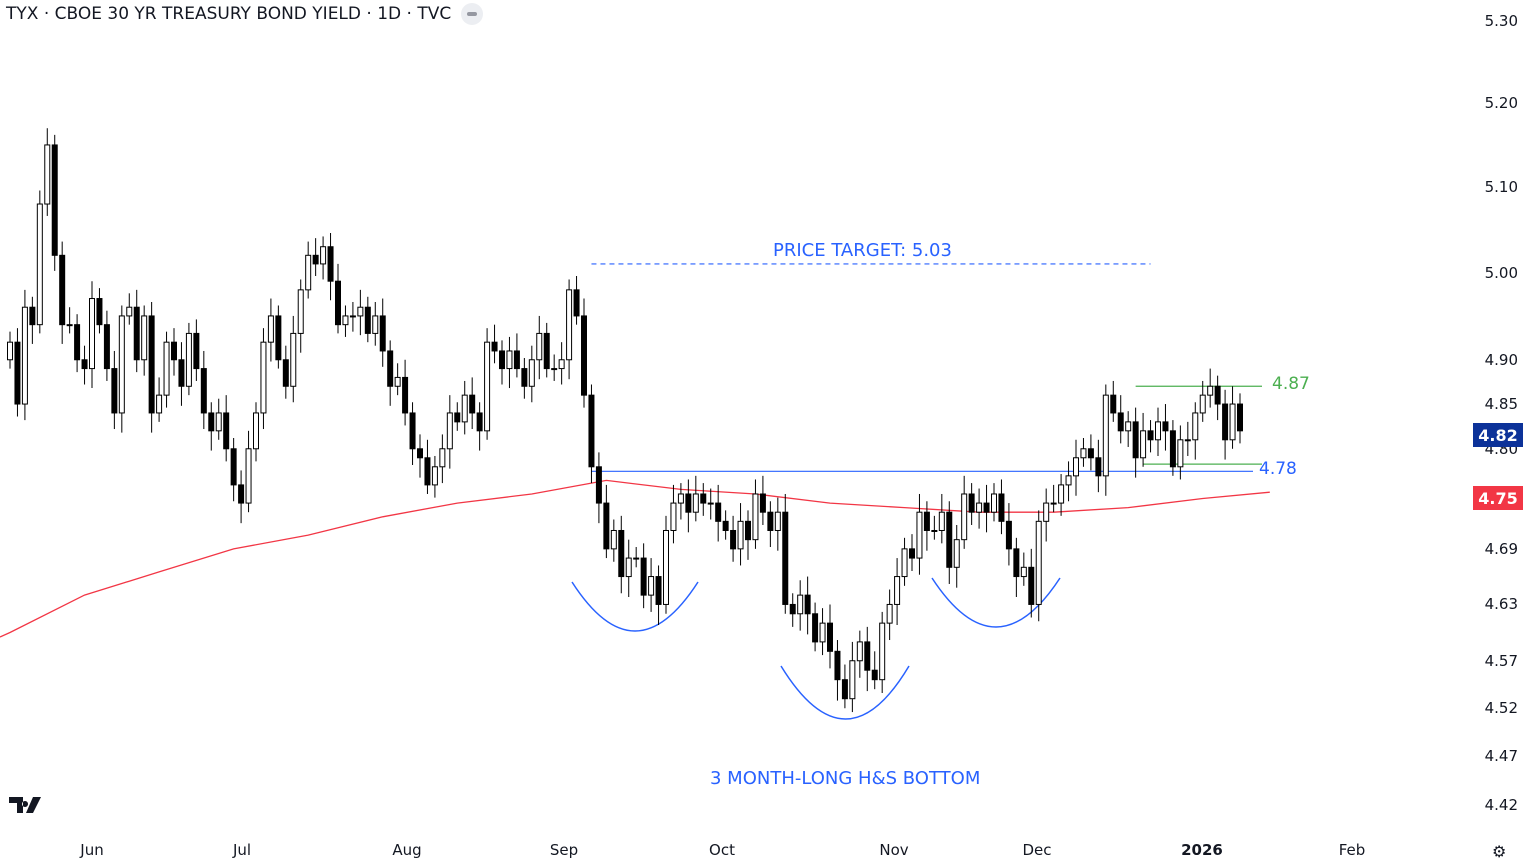  Describe the element at coordinates (472, 14) in the screenshot. I see `minus-circle-icon` at that location.